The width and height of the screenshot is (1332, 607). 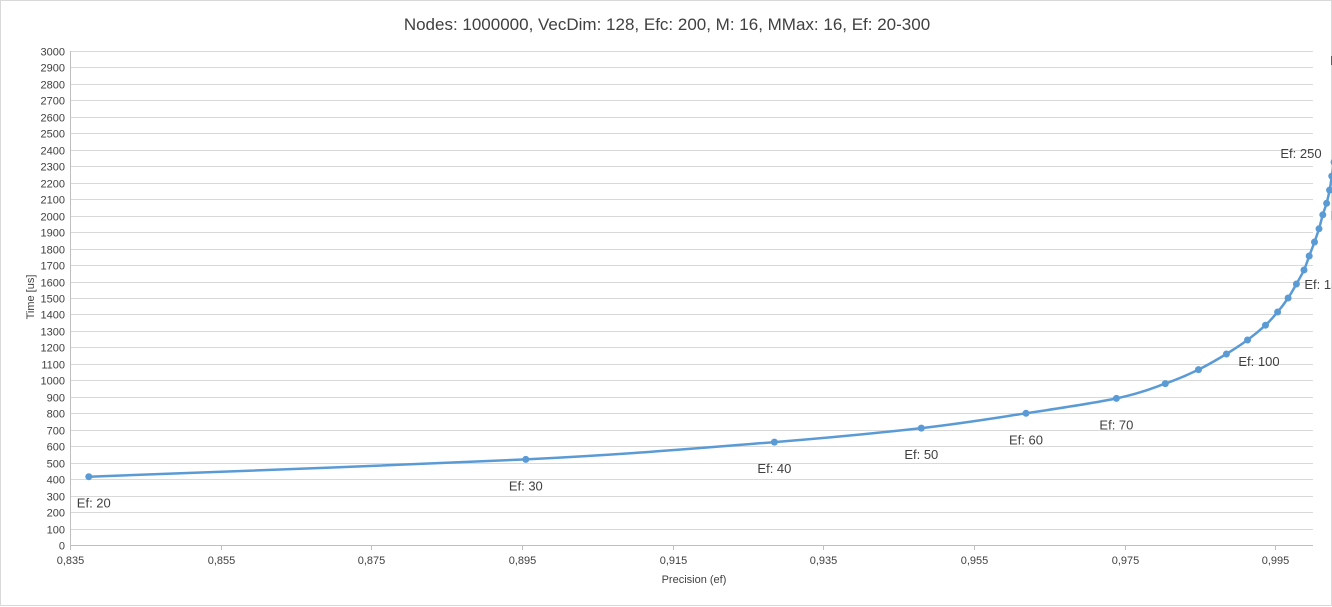 I want to click on y-tick-label: 100, so click(x=56, y=531).